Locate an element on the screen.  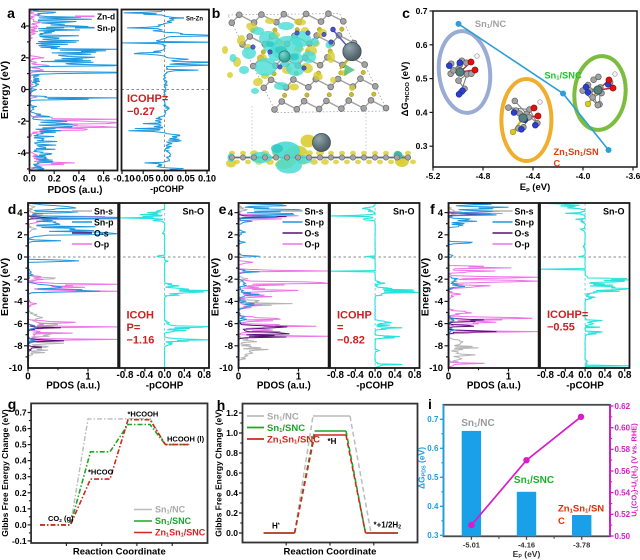
svg-text: 0.54 is located at coordinates (623, 492).